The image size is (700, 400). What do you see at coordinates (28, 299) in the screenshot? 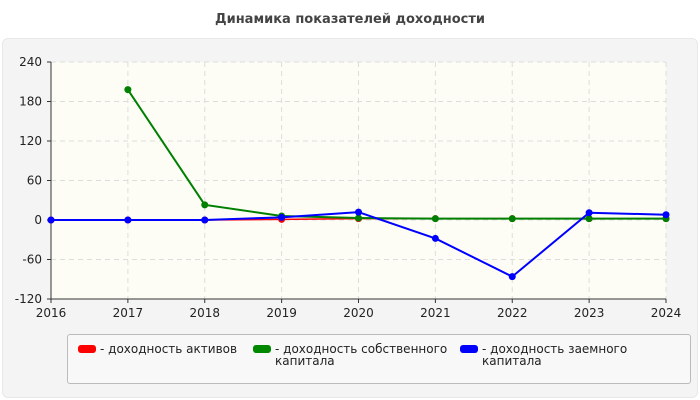
I see `y-tick-label: -120` at bounding box center [28, 299].